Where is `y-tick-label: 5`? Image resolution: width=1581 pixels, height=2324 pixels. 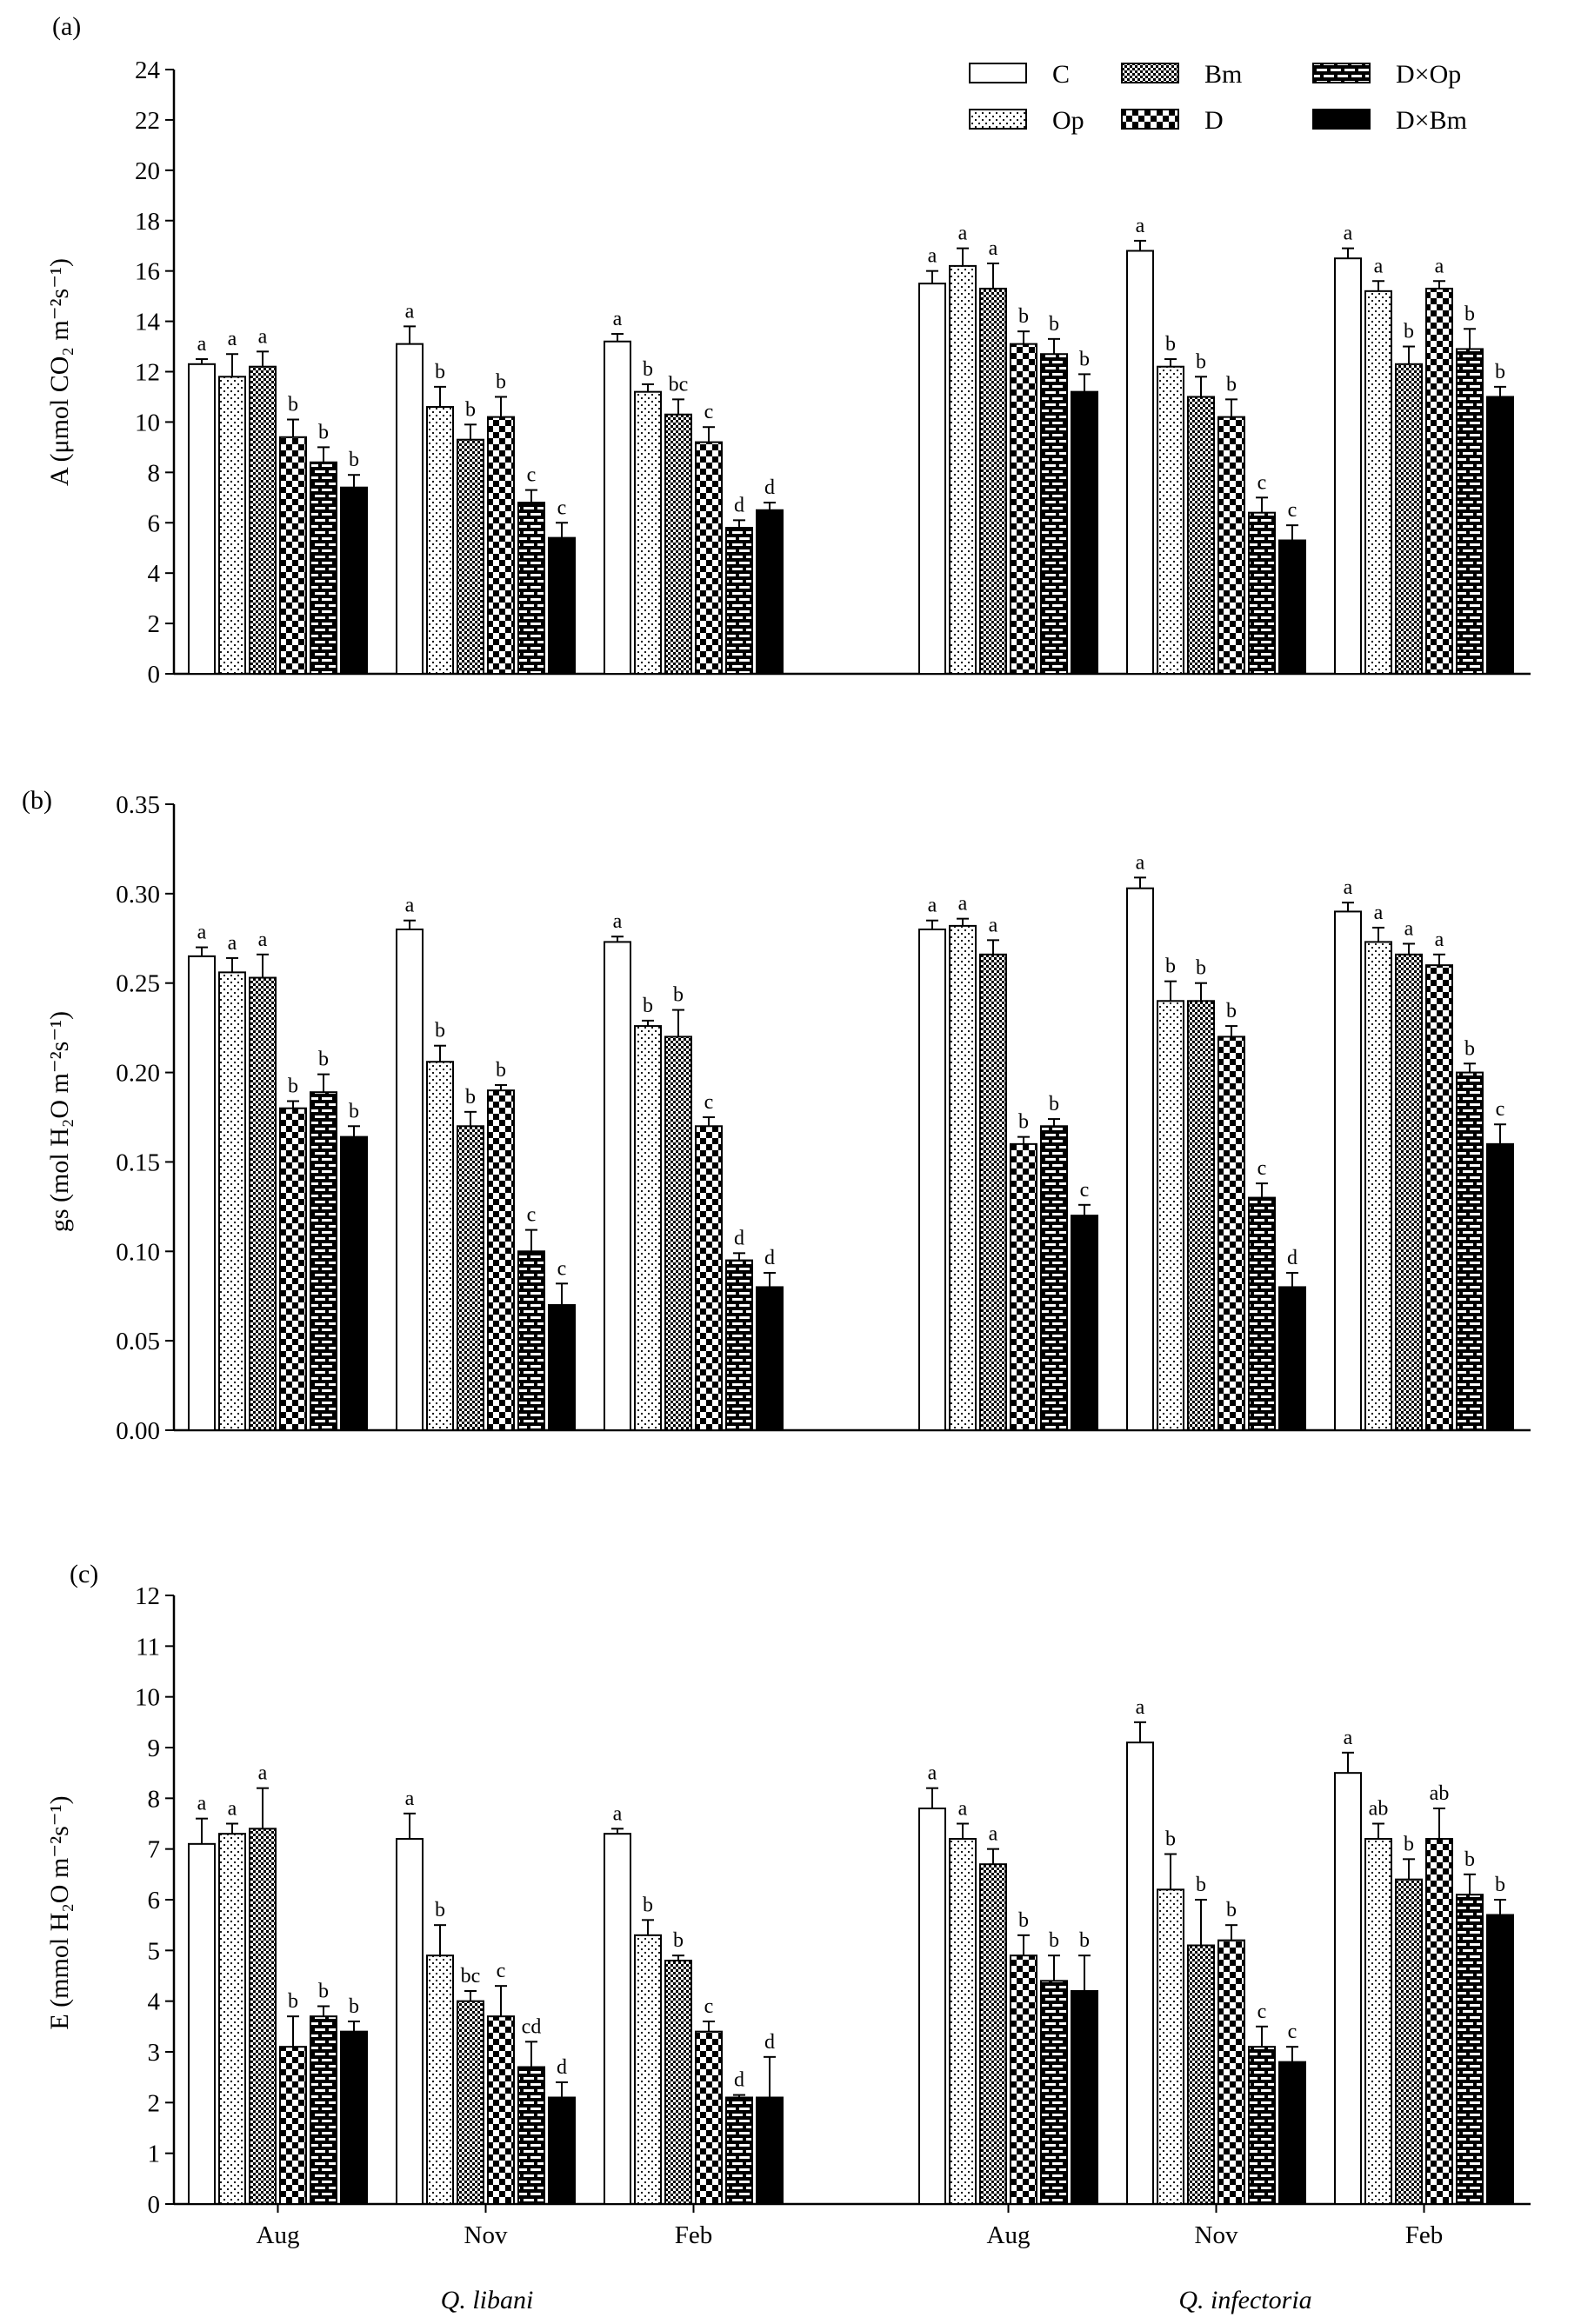
y-tick-label: 5 is located at coordinates (154, 1951).